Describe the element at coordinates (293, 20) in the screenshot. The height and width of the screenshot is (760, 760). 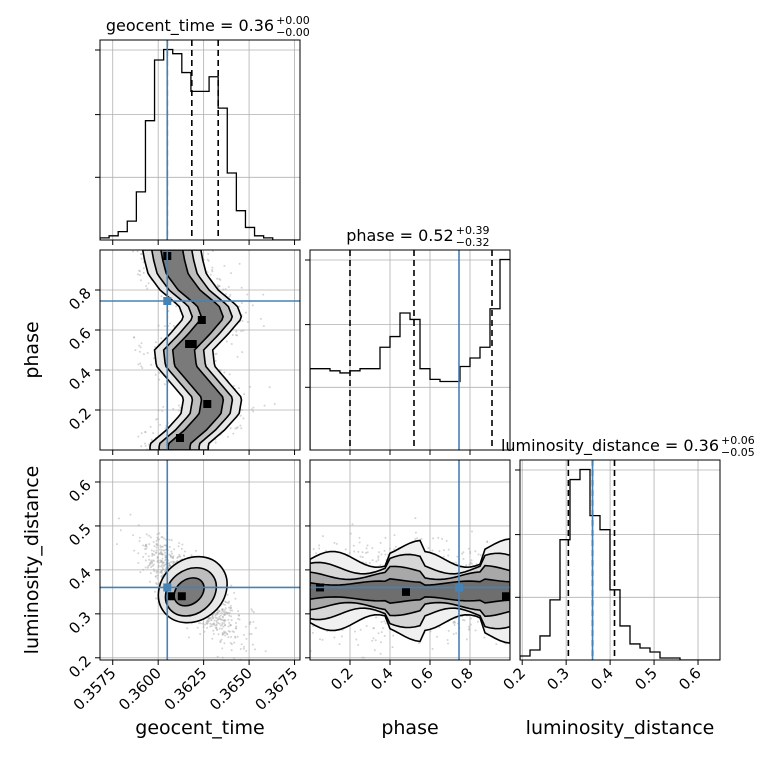
I see `title-sup-geocent_time: +0.00` at that location.